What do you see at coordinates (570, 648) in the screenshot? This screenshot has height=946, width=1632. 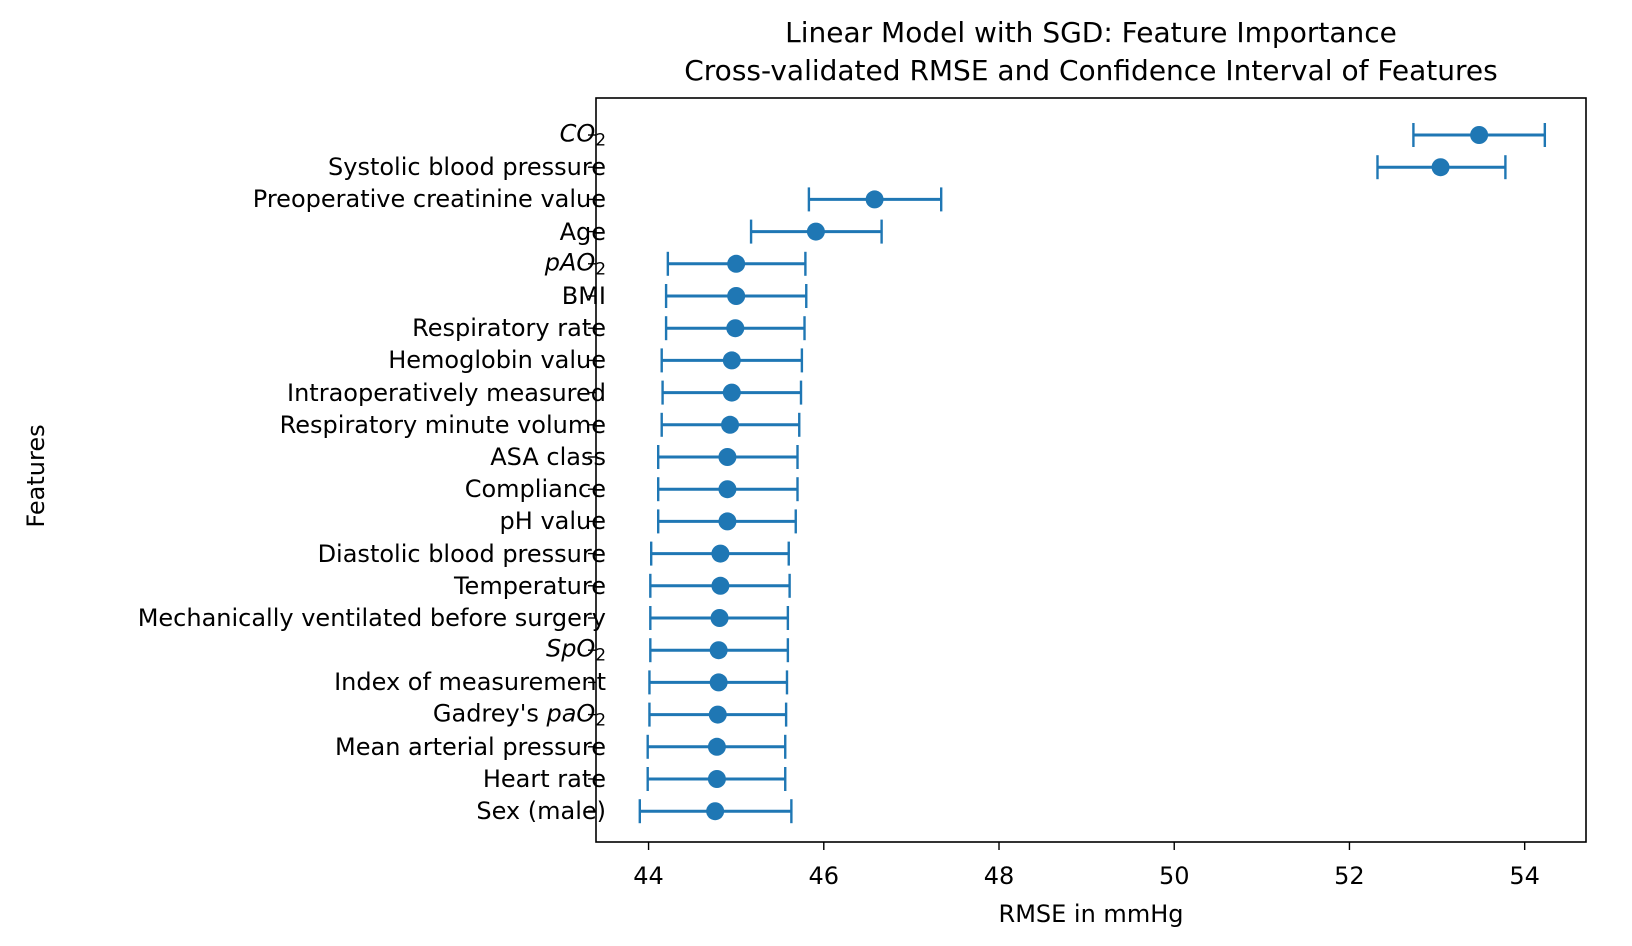 I see `y-tick-label-math: SpO` at bounding box center [570, 648].